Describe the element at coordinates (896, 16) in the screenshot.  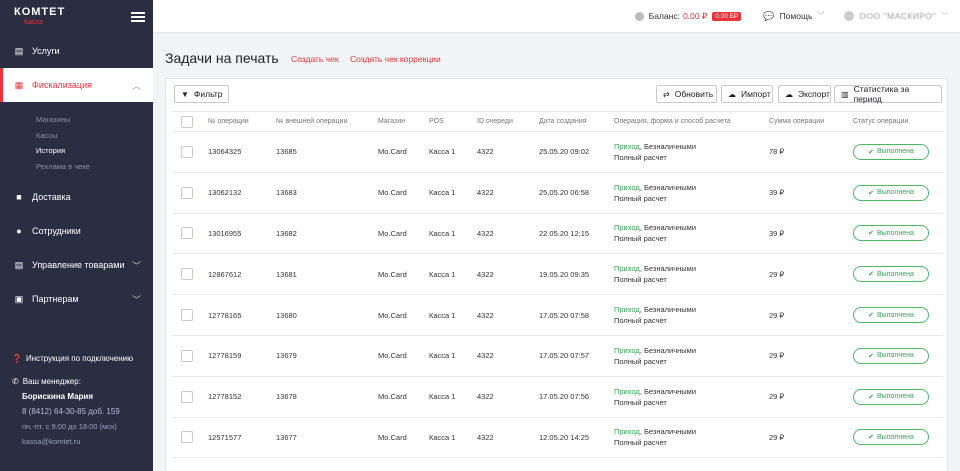
I see `user-menu: ООО "МАСКИРО" ﹀` at that location.